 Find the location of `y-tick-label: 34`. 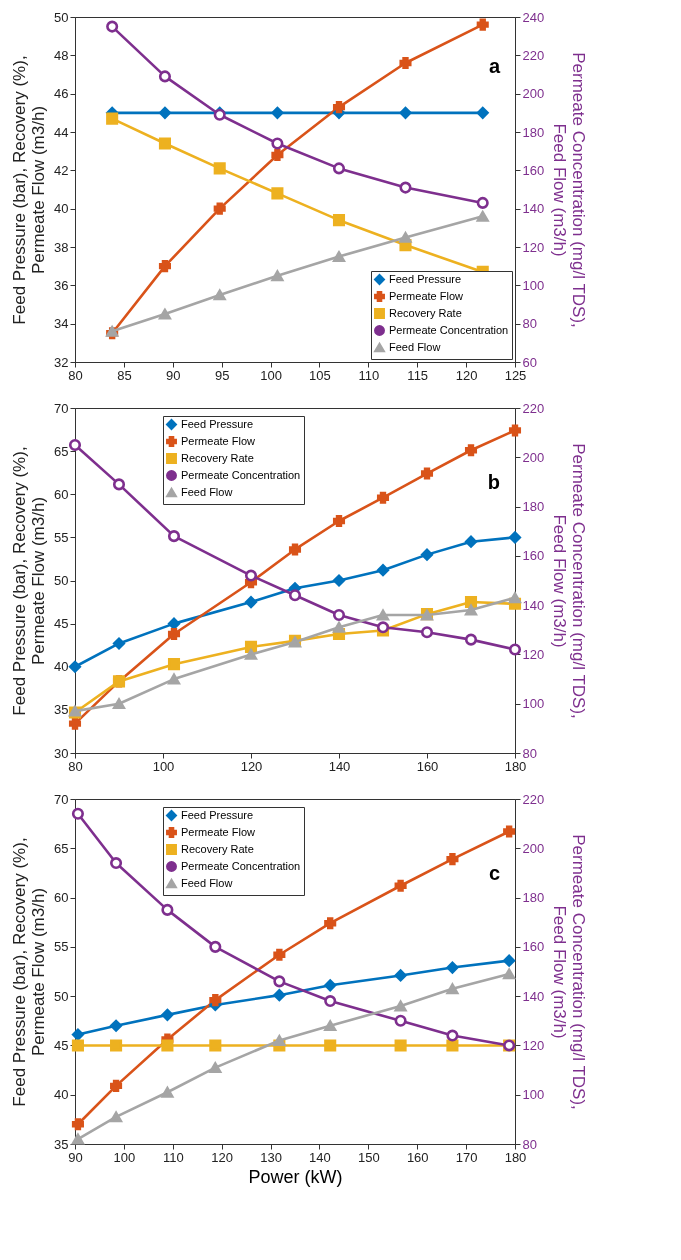

y-tick-label: 34 is located at coordinates (61, 324).